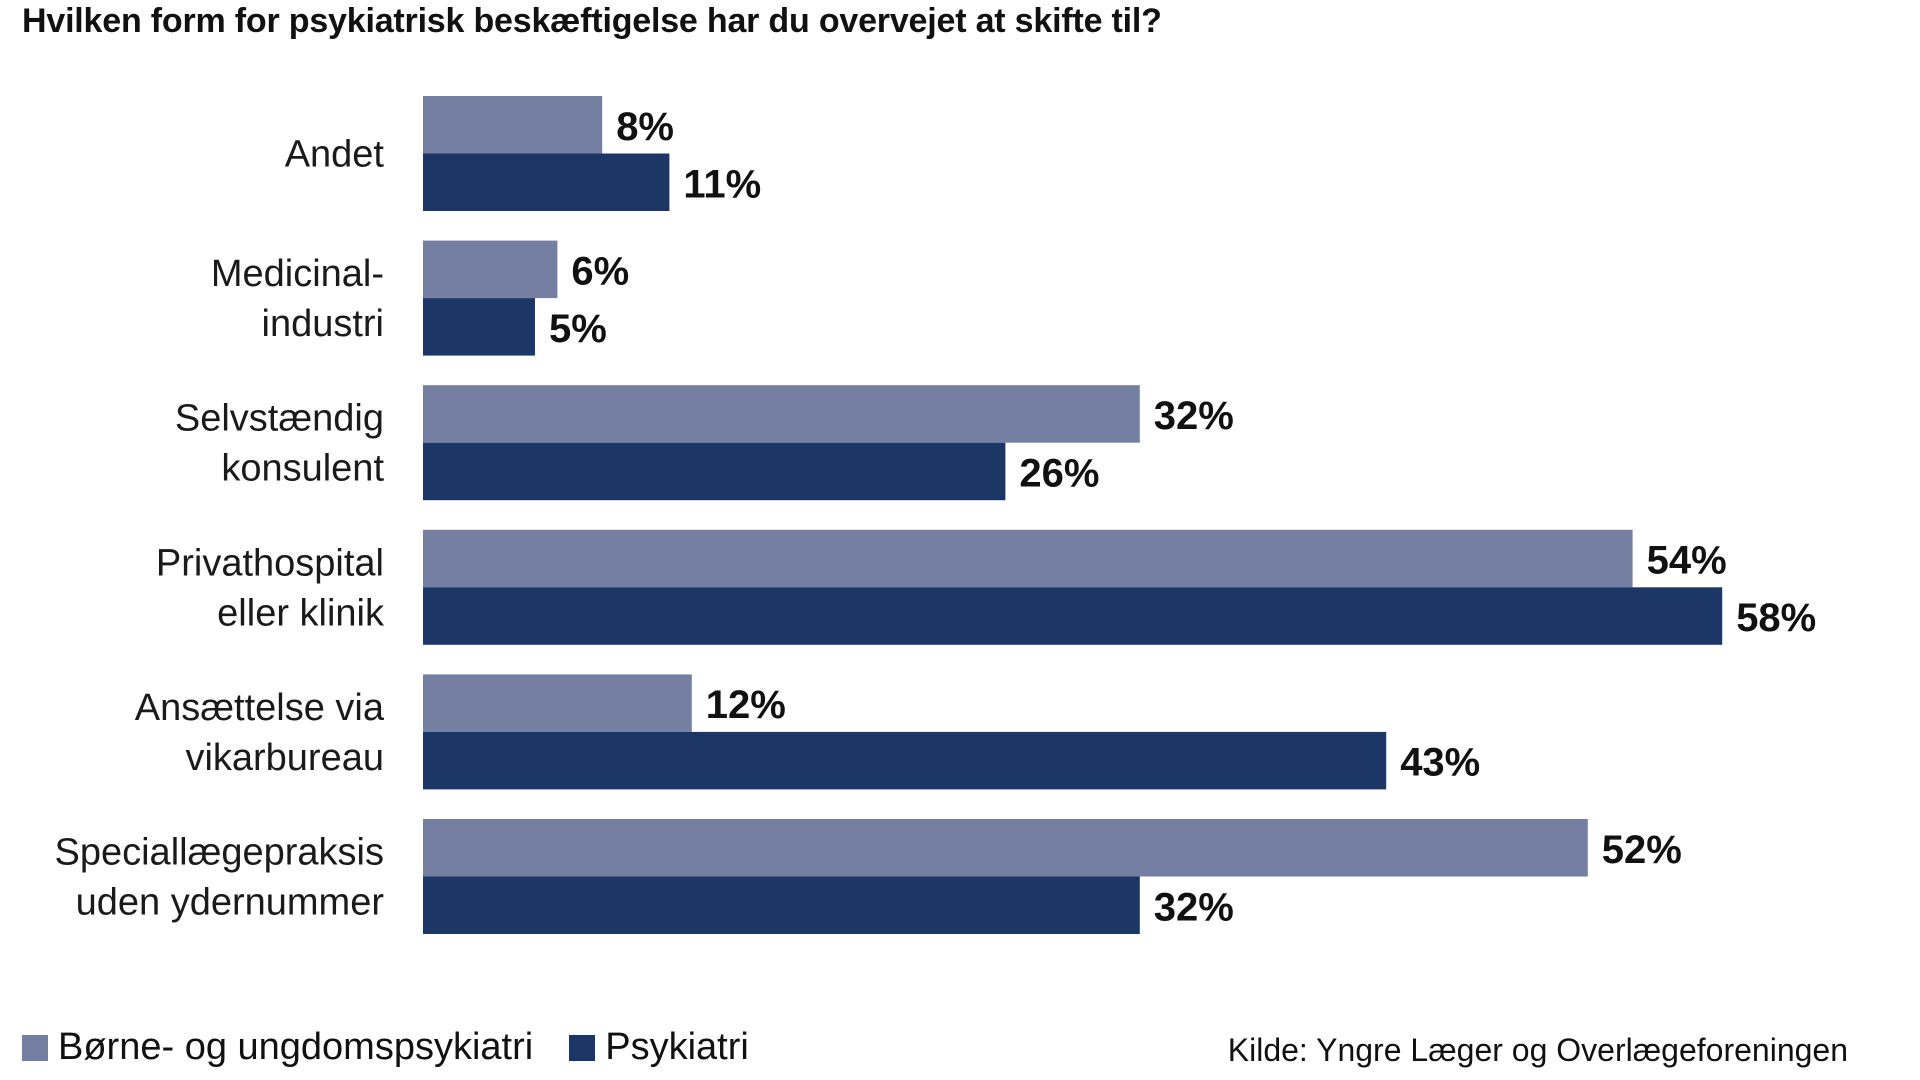 This screenshot has height=1080, width=1920. I want to click on category-label: Ansættelse via vikarbureau, so click(260, 733).